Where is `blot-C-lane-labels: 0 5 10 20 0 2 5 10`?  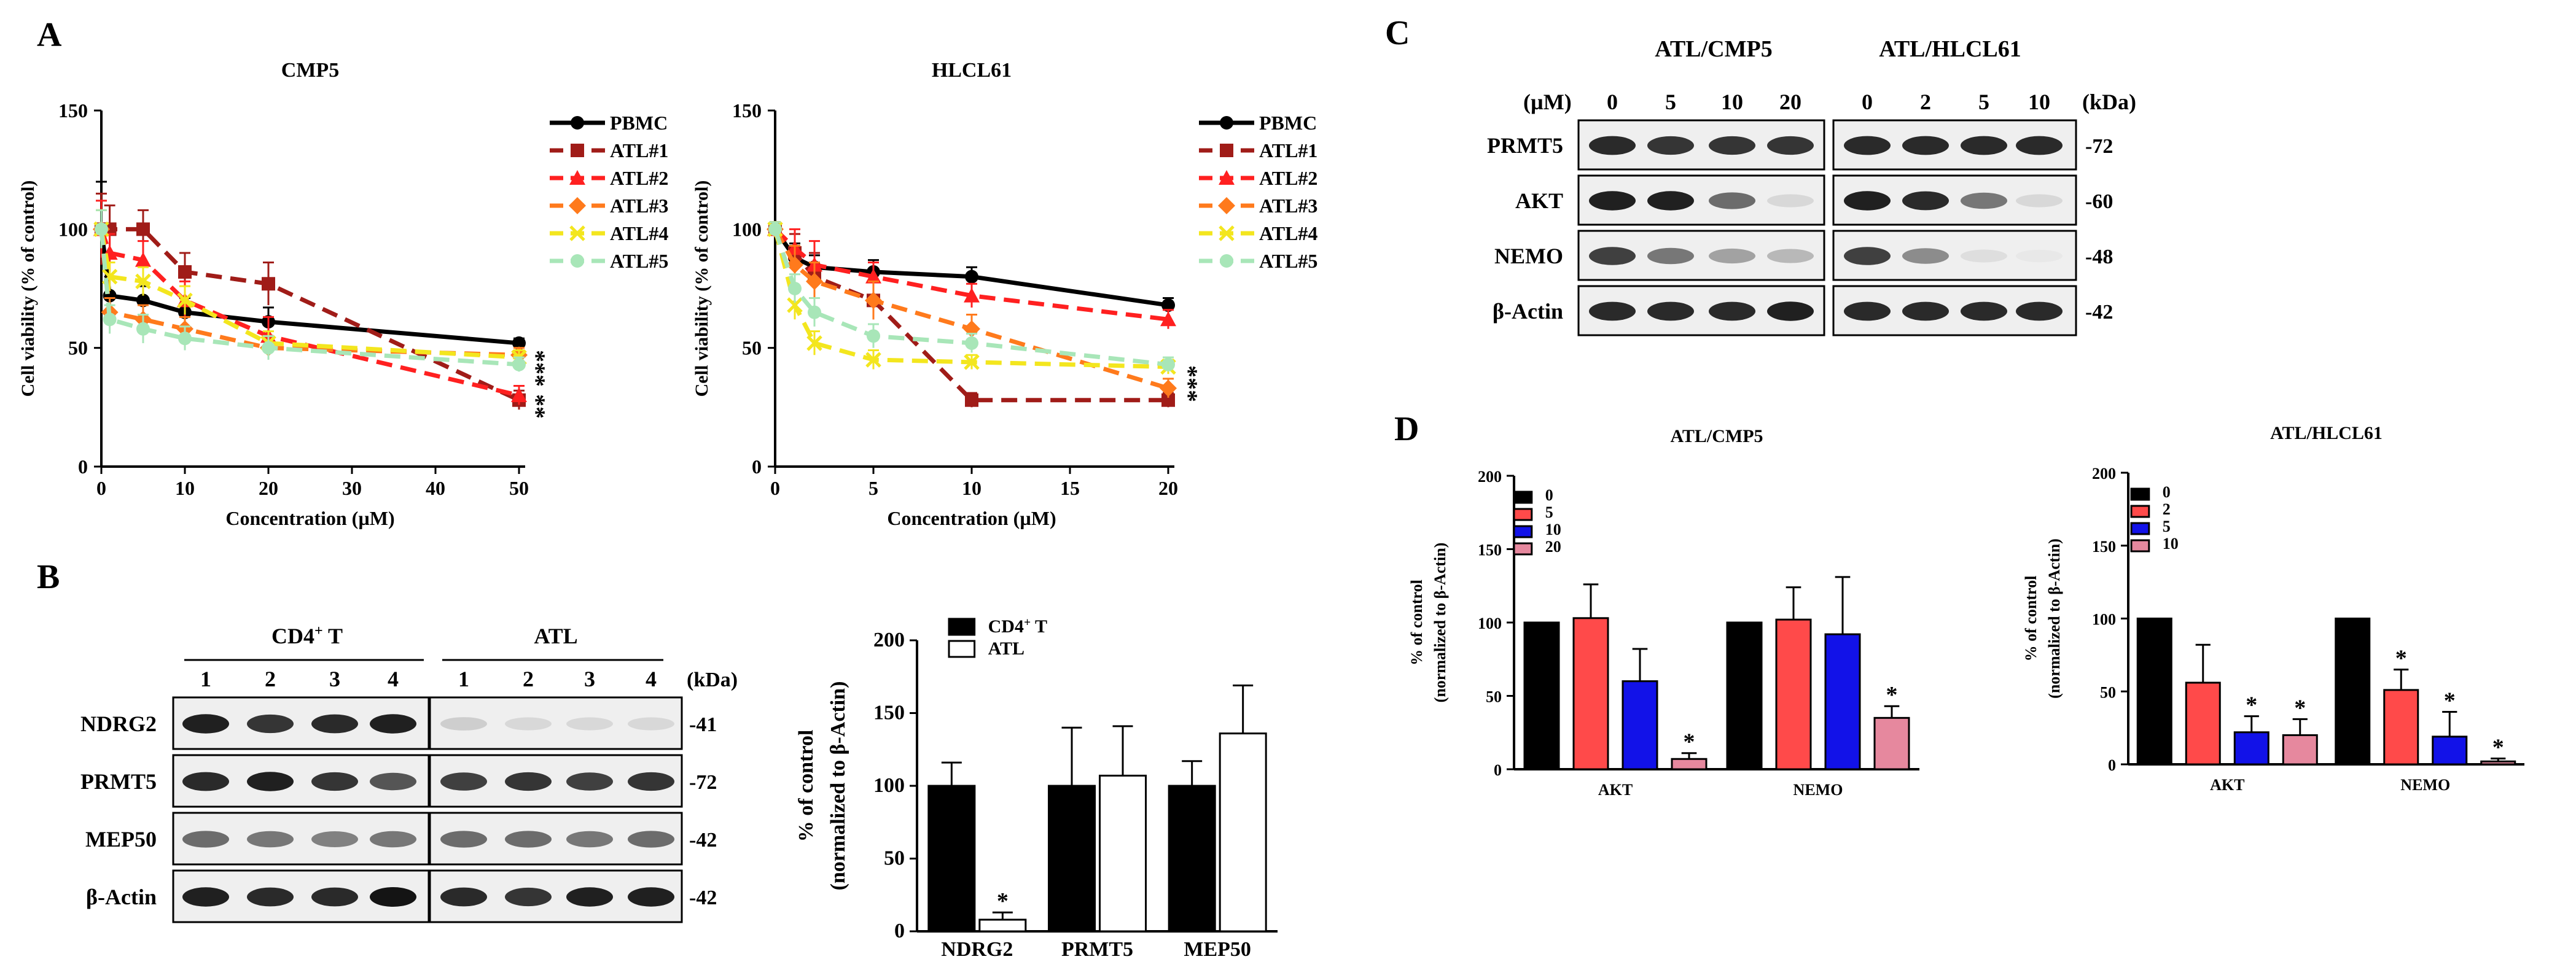 blot-C-lane-labels: 0 5 10 20 0 2 5 10 is located at coordinates (1828, 102).